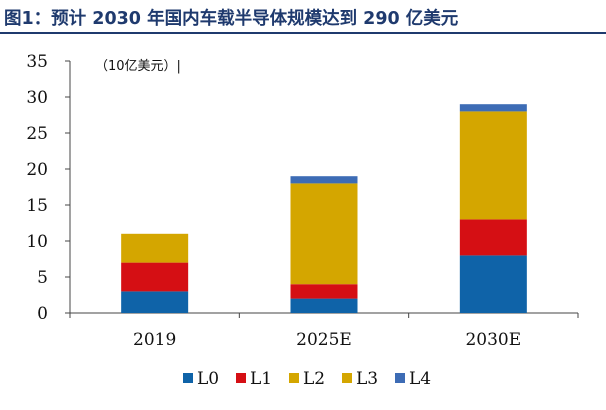  Describe the element at coordinates (324, 305) in the screenshot. I see `bar-segment-l0-2025e` at that location.